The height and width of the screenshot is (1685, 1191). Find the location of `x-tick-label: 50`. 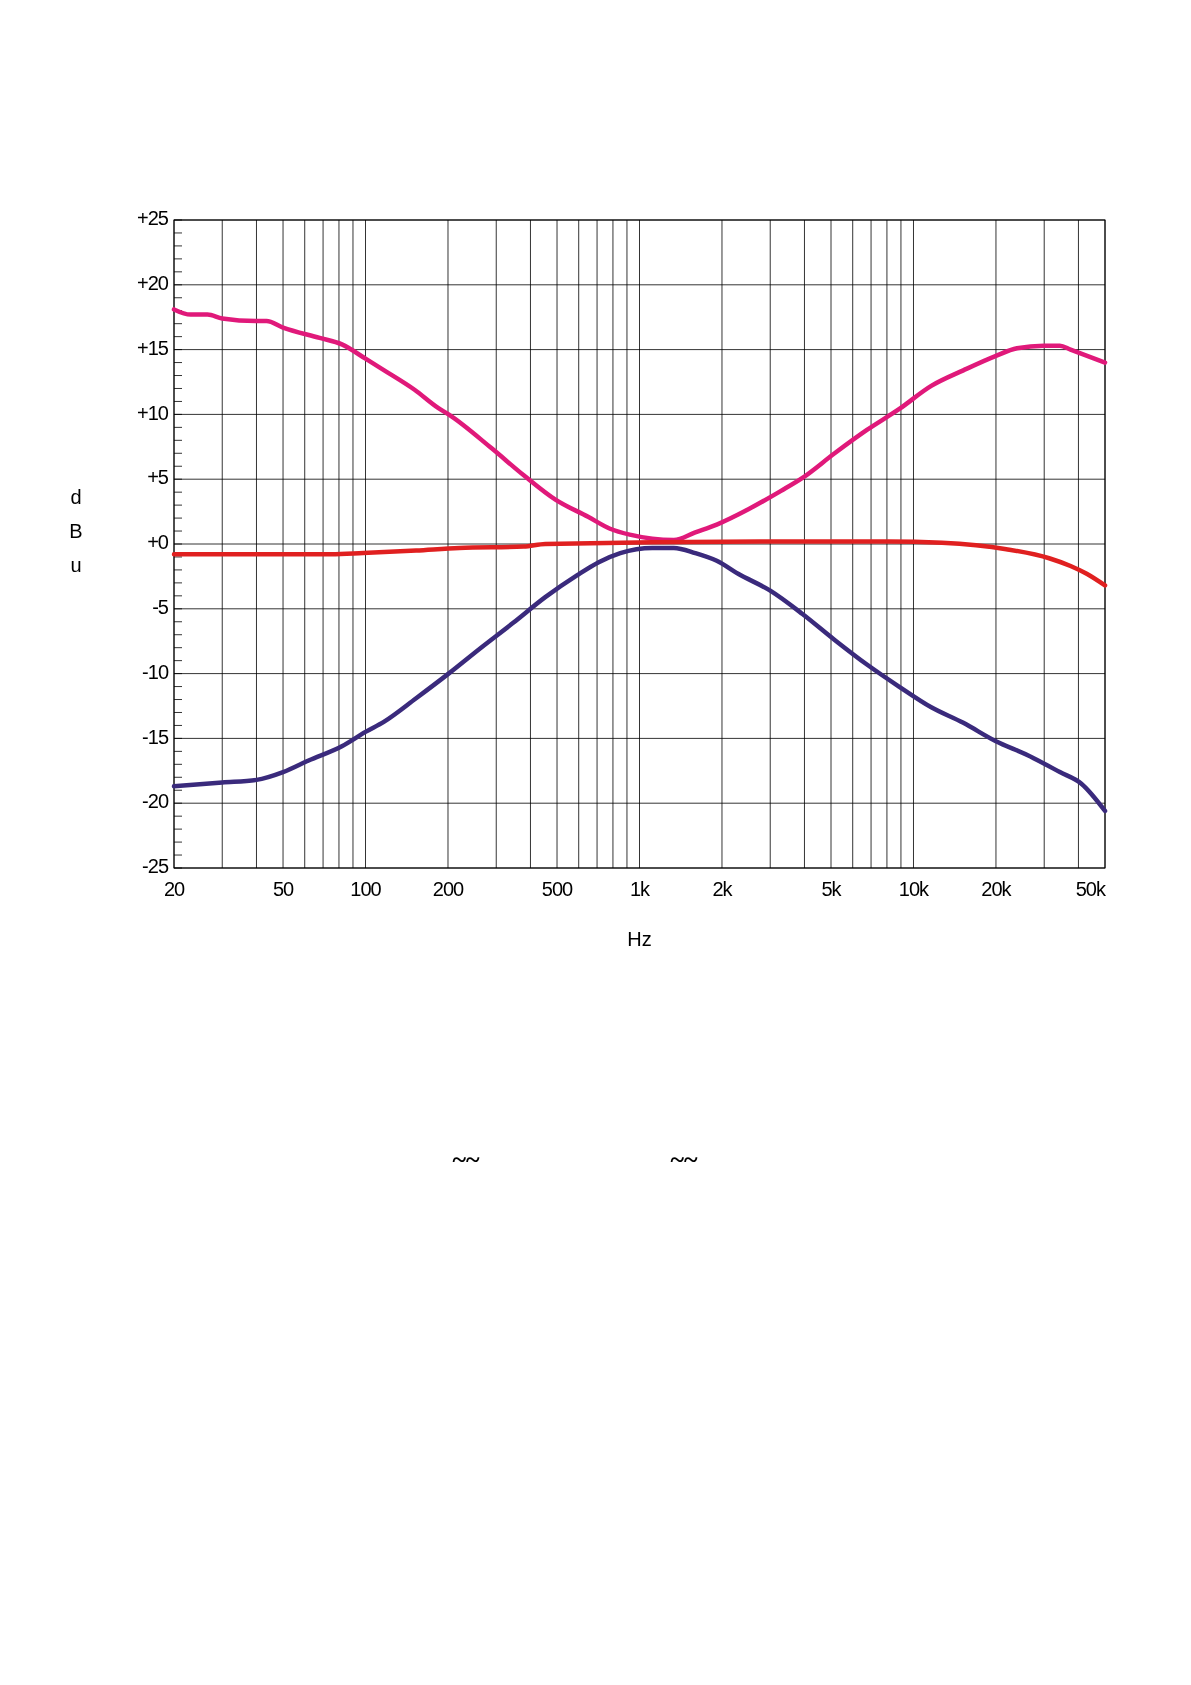

x-tick-label: 50 is located at coordinates (283, 889).